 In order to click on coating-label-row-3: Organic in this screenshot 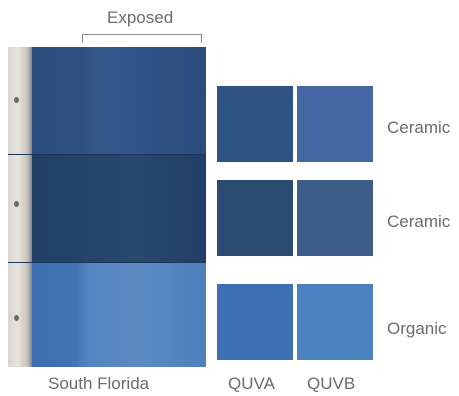, I will do `click(417, 328)`.